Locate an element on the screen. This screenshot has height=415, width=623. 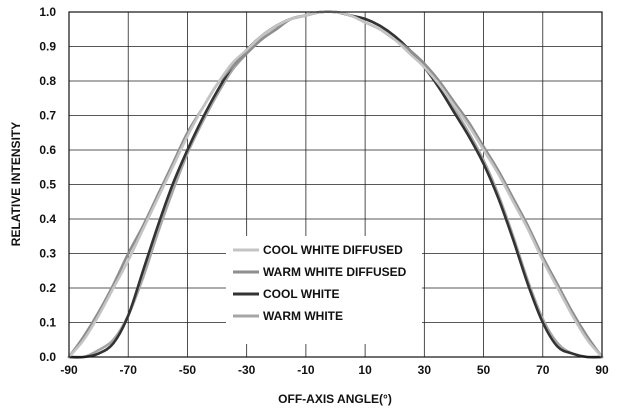
legend-label: WARM WHITE DIFFUSED is located at coordinates (335, 272).